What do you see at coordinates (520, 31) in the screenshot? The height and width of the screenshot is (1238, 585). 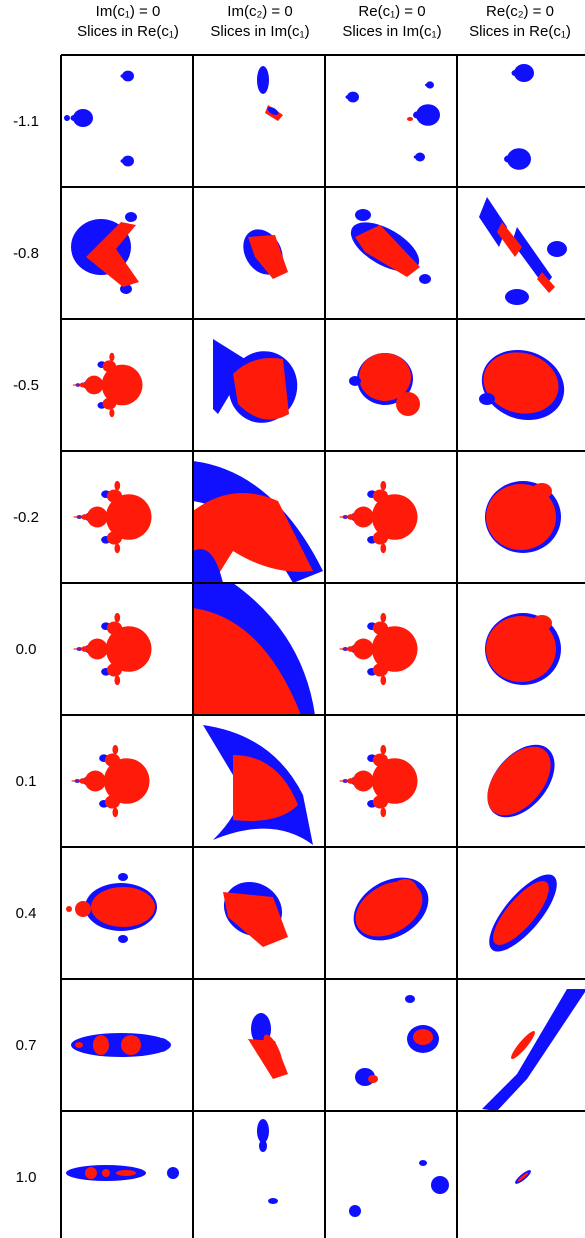 I see `column-header-4-line2: Slices in Re(c₁)` at bounding box center [520, 31].